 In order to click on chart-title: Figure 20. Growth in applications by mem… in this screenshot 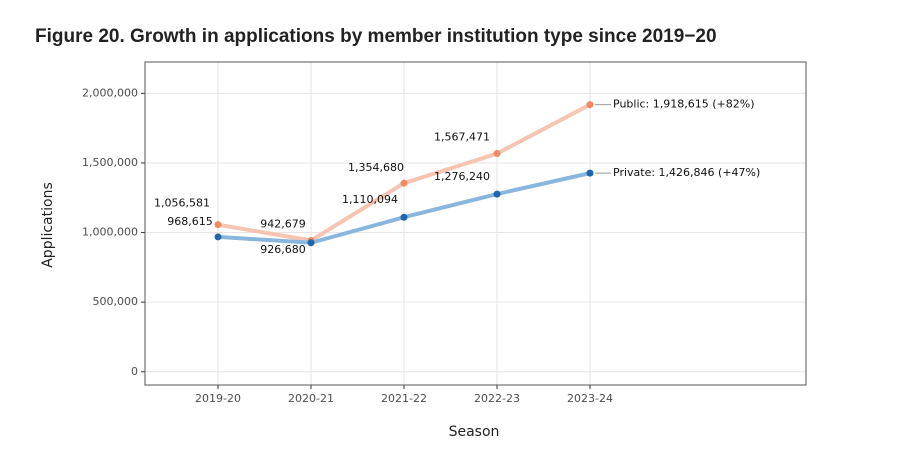, I will do `click(376, 36)`.